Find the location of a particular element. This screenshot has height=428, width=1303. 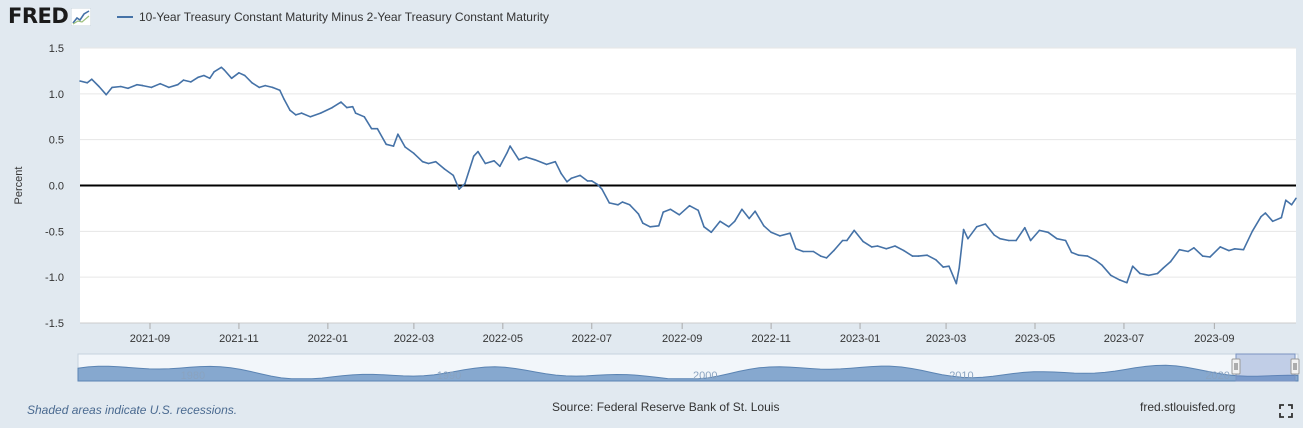

fred-url-link: fred.stlouisfed.org is located at coordinates (1188, 407).